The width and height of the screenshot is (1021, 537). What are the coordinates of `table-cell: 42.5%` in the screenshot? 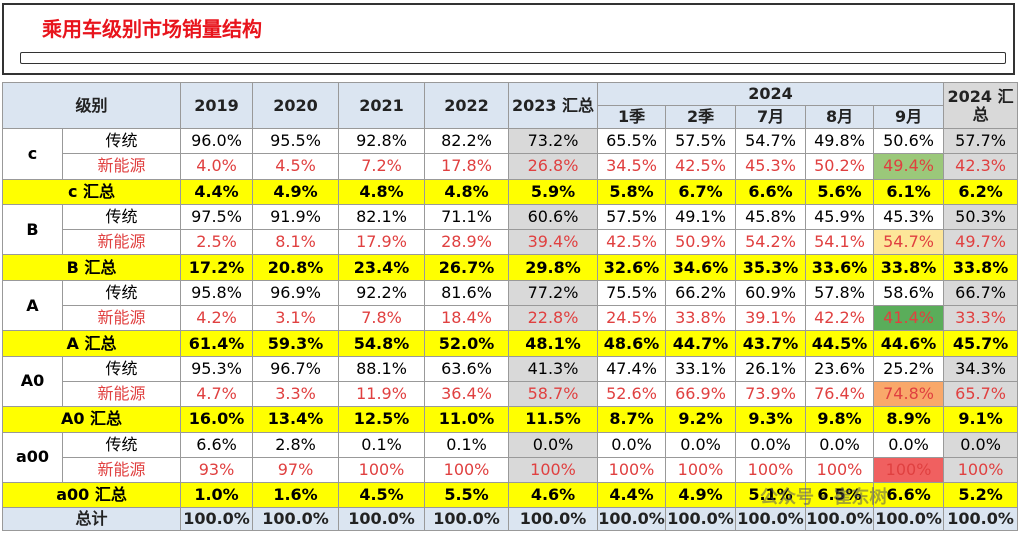 It's located at (632, 242).